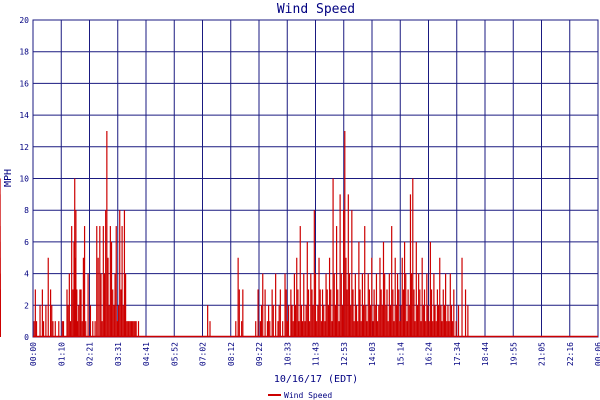  What do you see at coordinates (513, 354) in the screenshot?
I see `x-tick-label: 19:55` at bounding box center [513, 354].